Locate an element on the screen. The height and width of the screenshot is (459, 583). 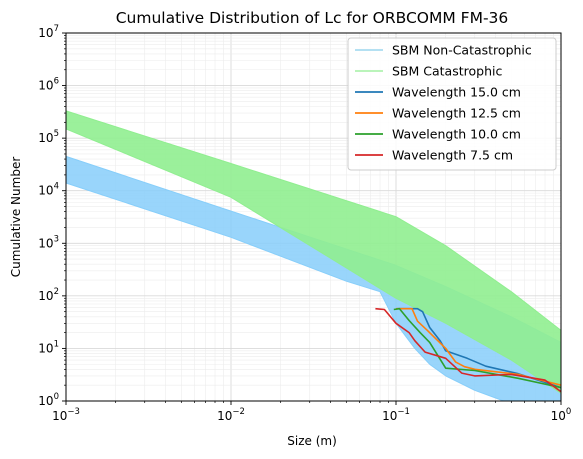
y-tick-exponent: 7 is located at coordinates (56, 29).